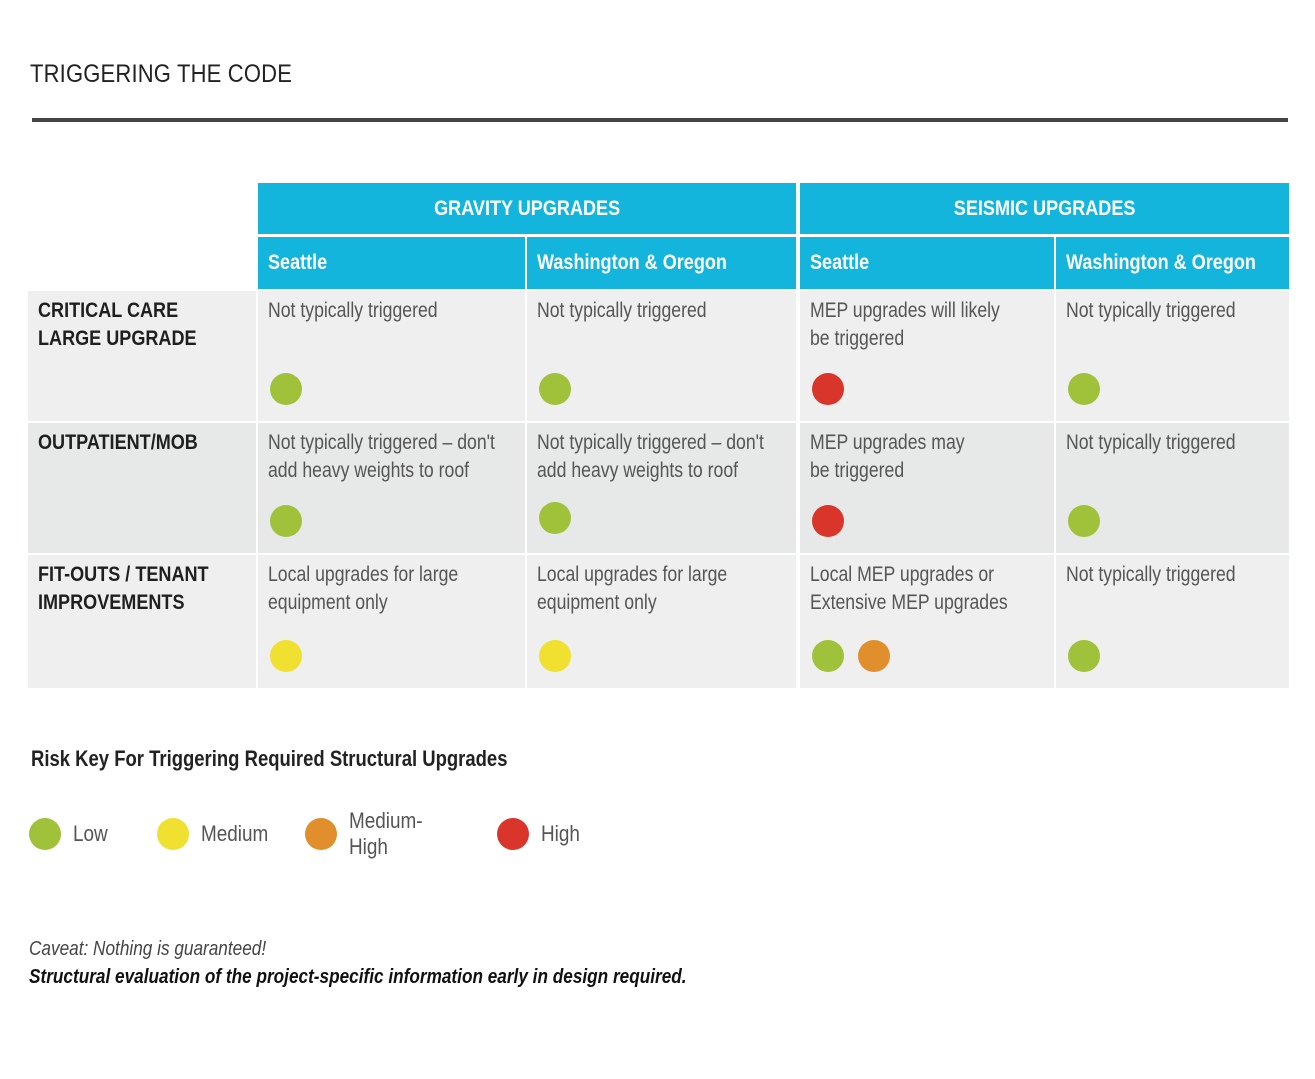 This screenshot has height=1079, width=1315. What do you see at coordinates (90, 833) in the screenshot?
I see `legend-label: Low` at bounding box center [90, 833].